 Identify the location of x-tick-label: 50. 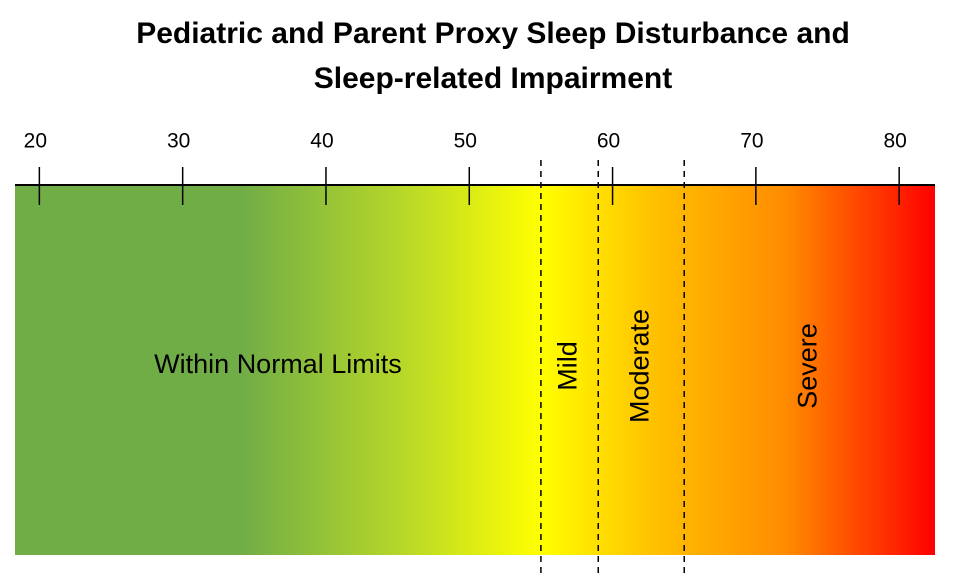
(465, 141).